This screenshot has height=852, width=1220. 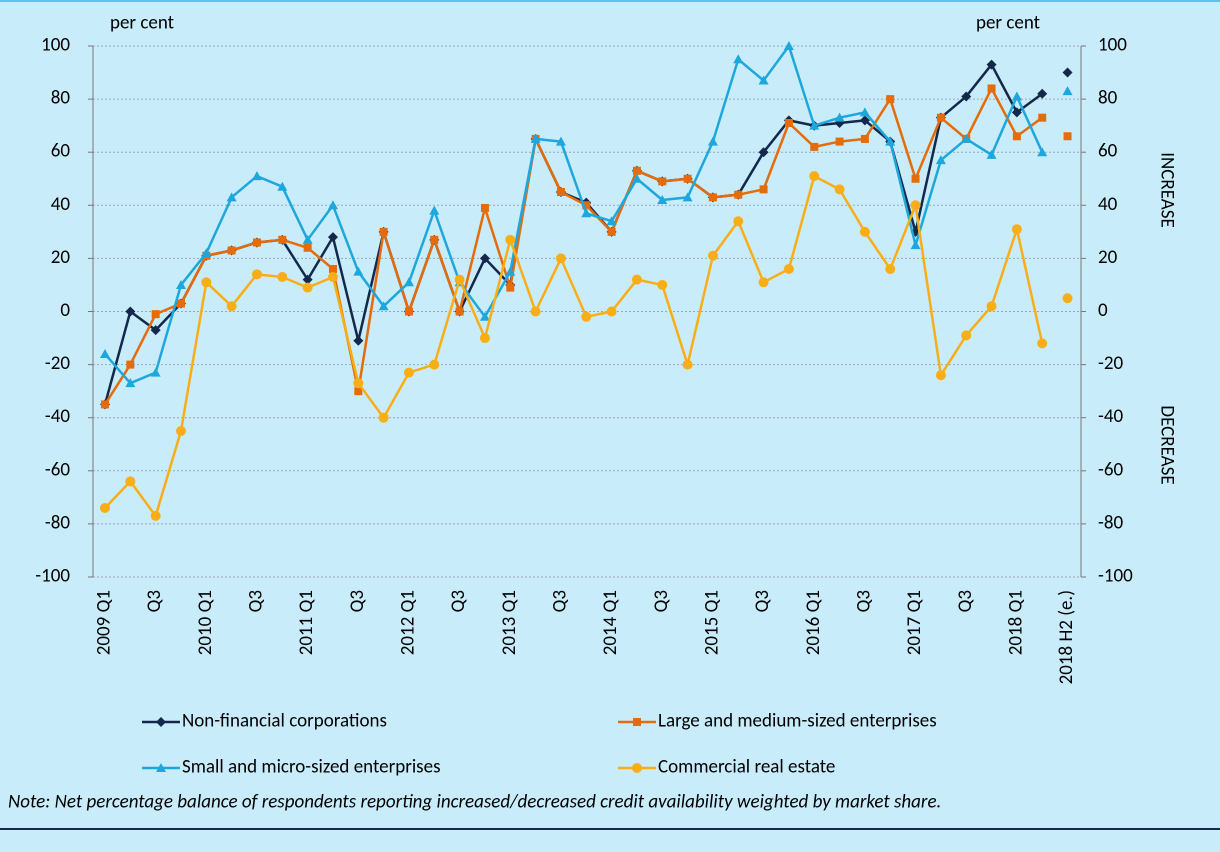 What do you see at coordinates (61, 204) in the screenshot?
I see `y-tick-label: 40` at bounding box center [61, 204].